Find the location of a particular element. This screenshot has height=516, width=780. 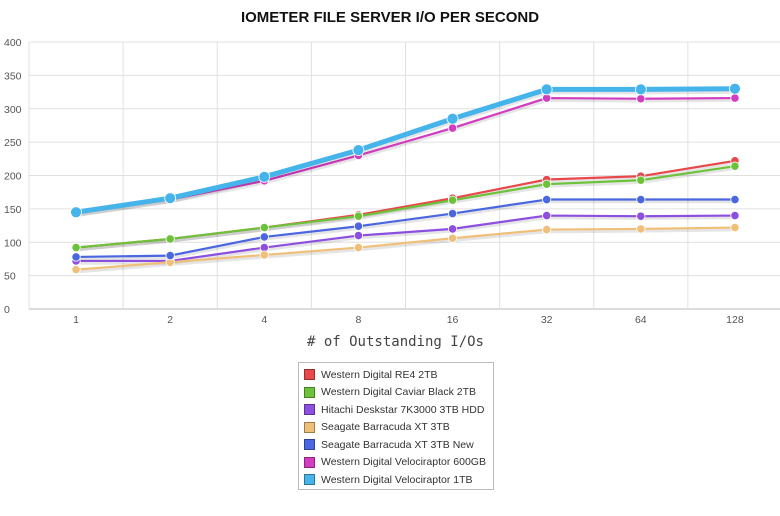

x-tick-label: 32 is located at coordinates (547, 320).